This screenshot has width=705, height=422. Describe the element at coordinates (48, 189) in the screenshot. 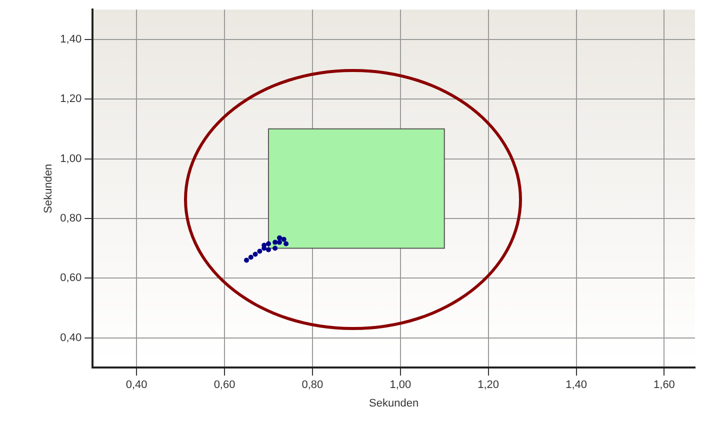

I see `y-axis-title: Sekunden` at that location.